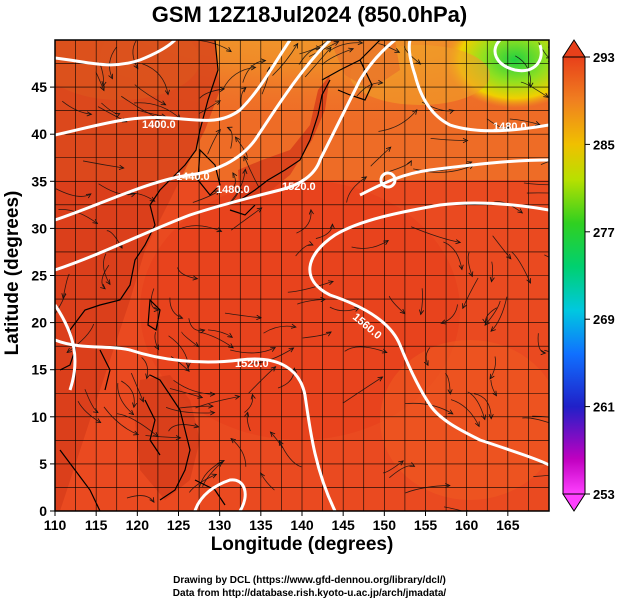 The height and width of the screenshot is (605, 619). Describe the element at coordinates (508, 525) in the screenshot. I see `x-tick-label: 165` at that location.